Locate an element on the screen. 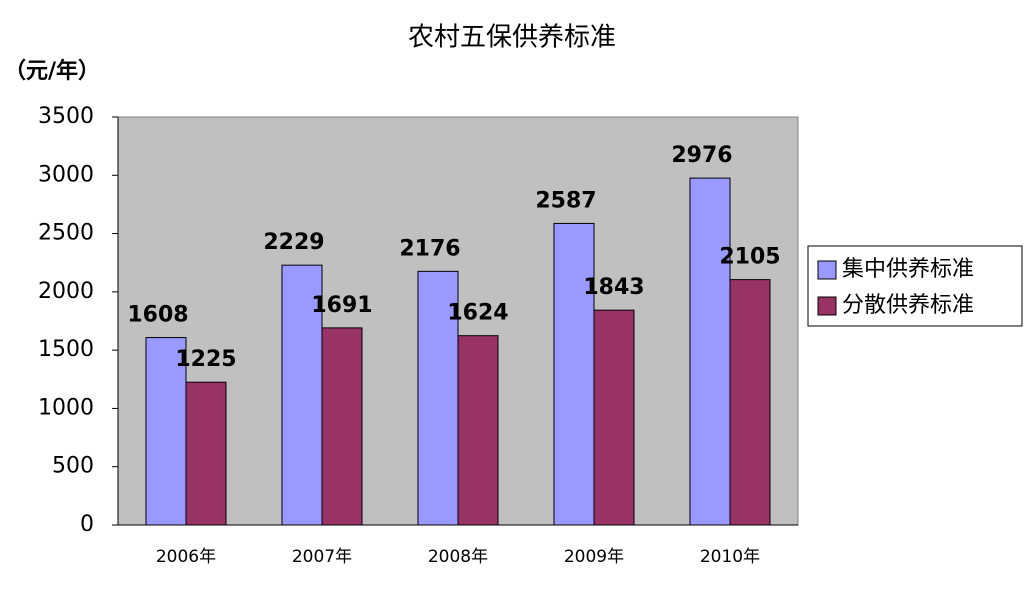 This screenshot has width=1024, height=589. x-tick-label: 2007年 is located at coordinates (322, 557).